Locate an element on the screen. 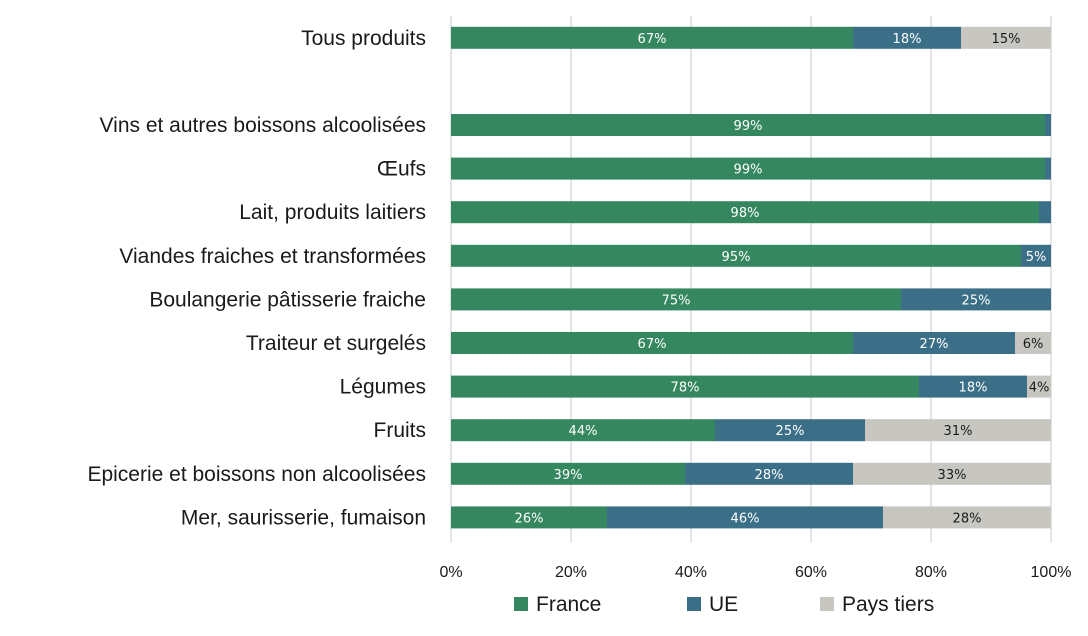  category-label: Mer, saurisserie, fumaison is located at coordinates (303, 517).